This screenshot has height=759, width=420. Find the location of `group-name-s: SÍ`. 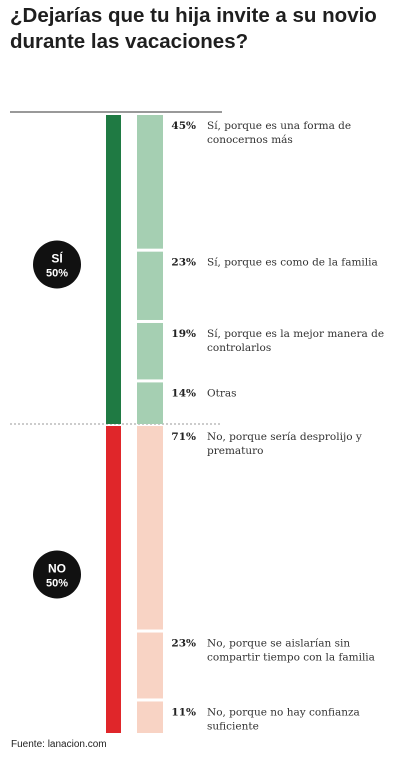

group-name-s: SÍ is located at coordinates (57, 258).